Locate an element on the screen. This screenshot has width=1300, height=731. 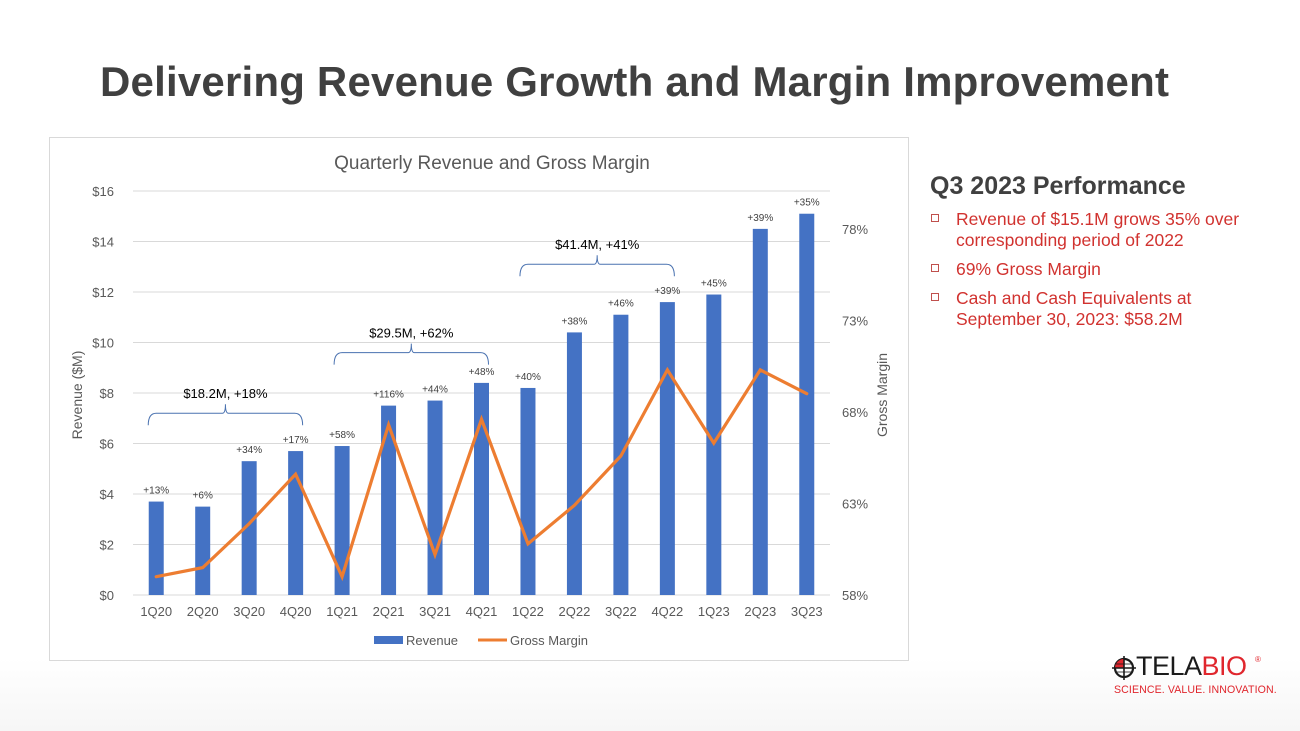
period-total-label: $29.5M, +62% is located at coordinates (411, 333).